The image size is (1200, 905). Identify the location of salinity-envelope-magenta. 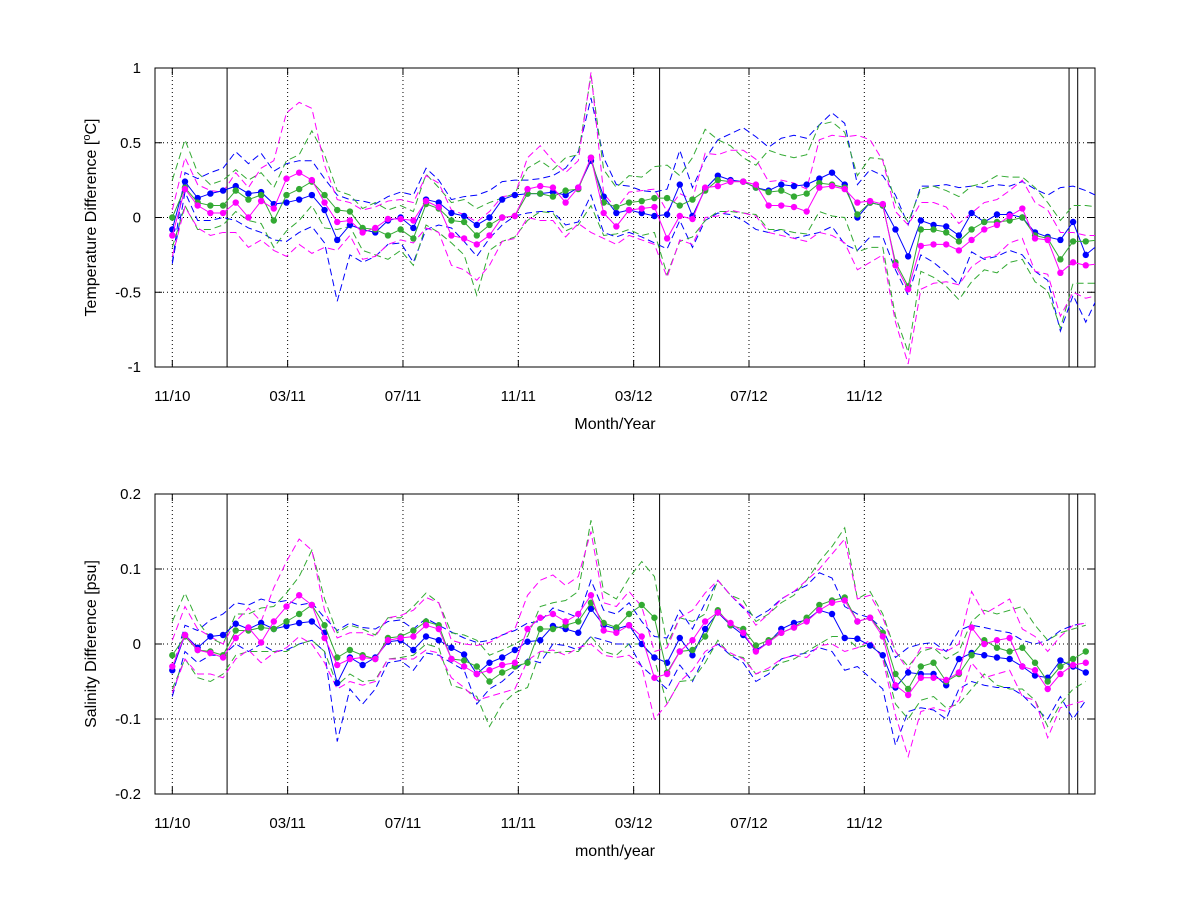
(628, 601).